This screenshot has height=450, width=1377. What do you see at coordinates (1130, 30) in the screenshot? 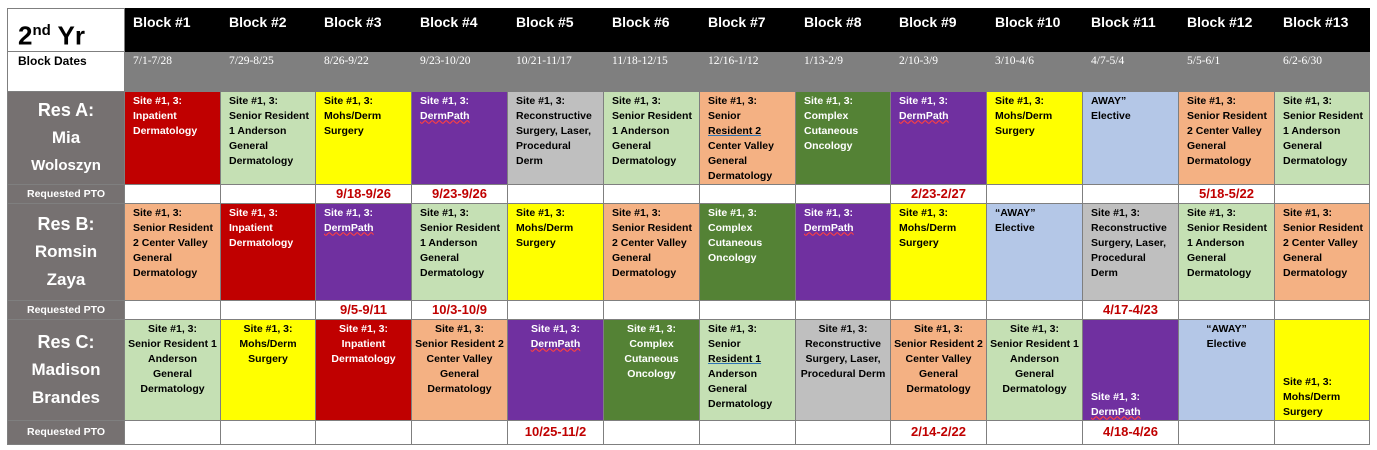
I see `block-header: Block #11` at bounding box center [1130, 30].